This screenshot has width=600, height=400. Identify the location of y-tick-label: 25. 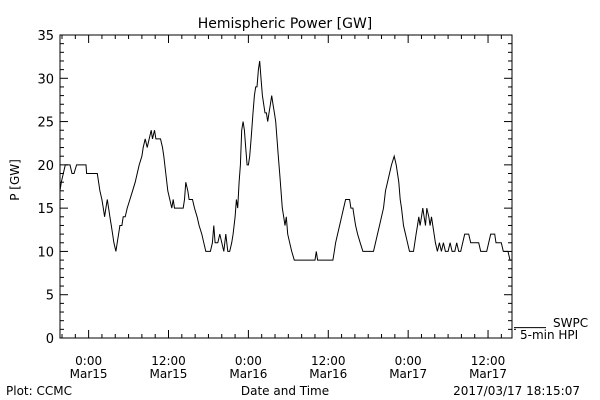
(45, 123).